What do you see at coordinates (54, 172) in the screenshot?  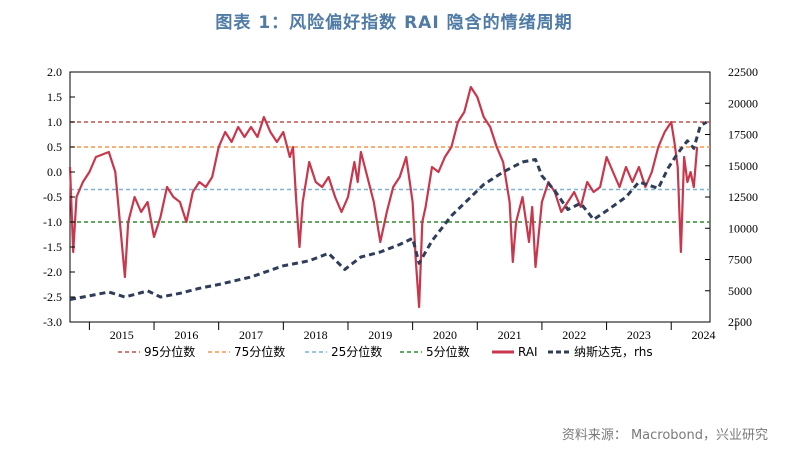 I see `y-left-tick-label: 0.0` at bounding box center [54, 172].